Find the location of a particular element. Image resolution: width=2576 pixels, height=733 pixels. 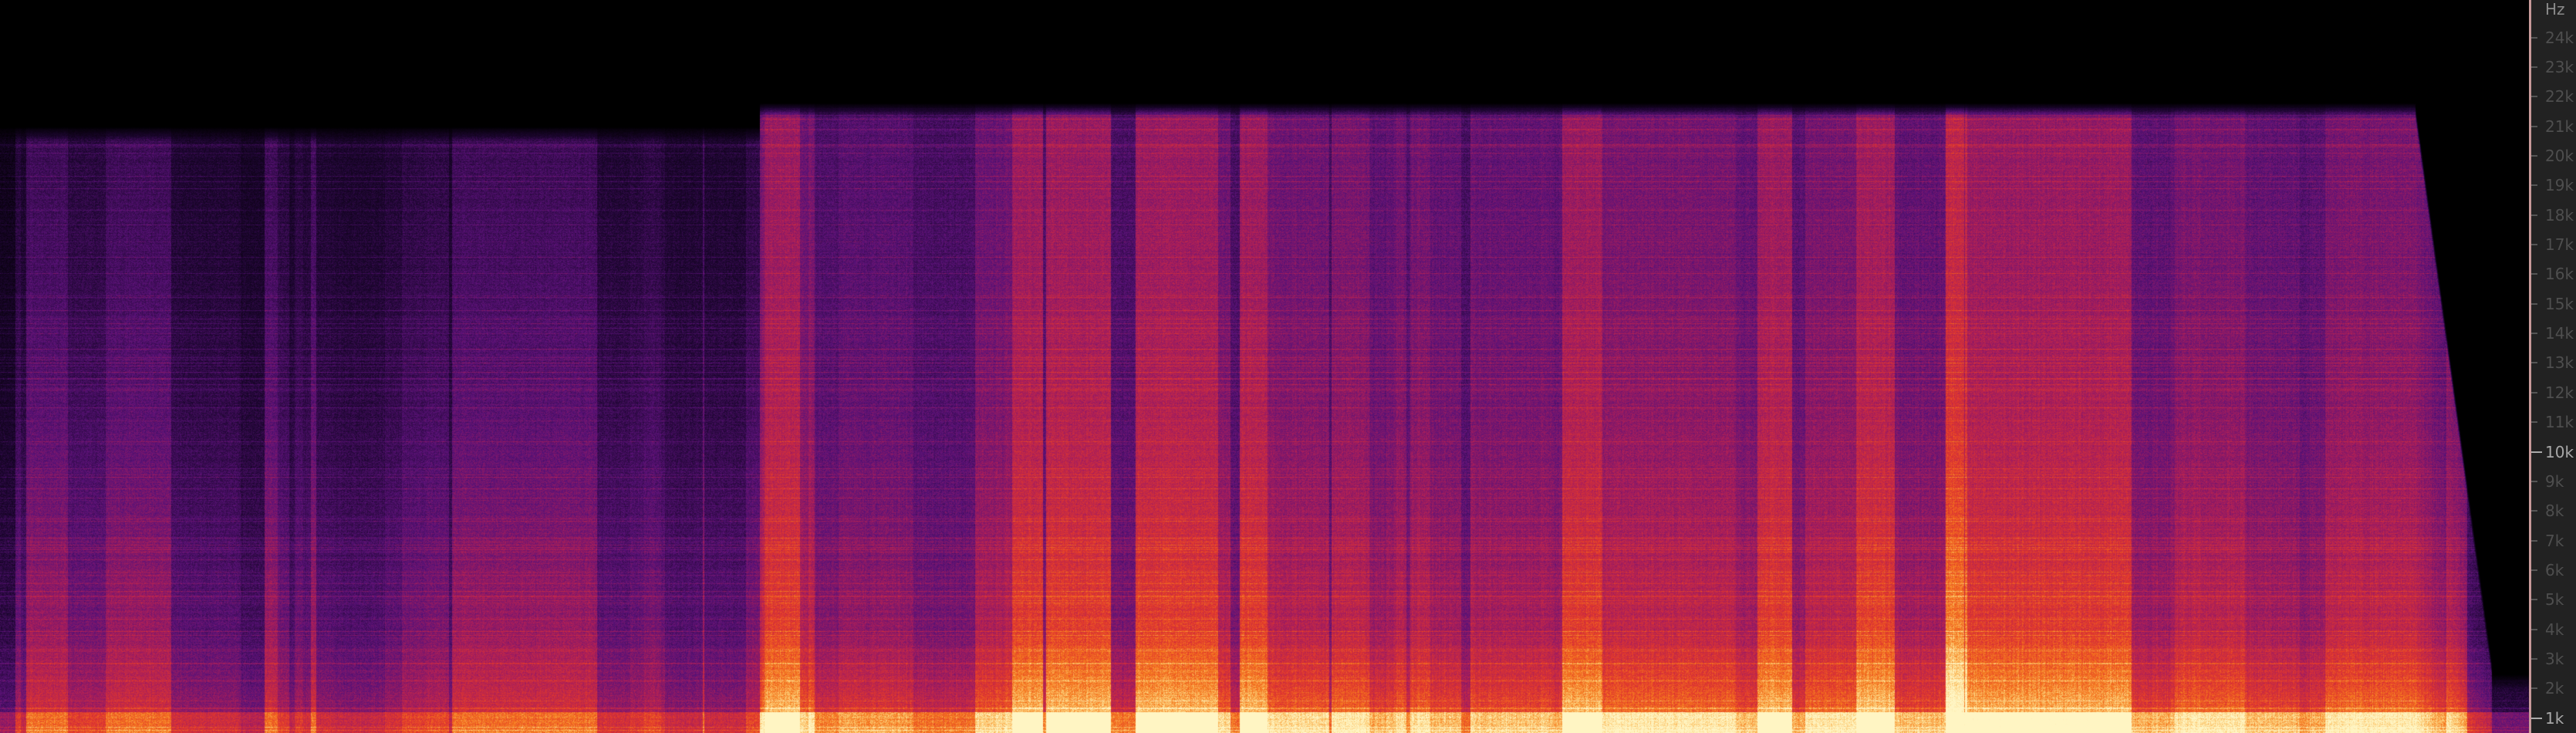

y-tick-label: 21k is located at coordinates (2559, 126).